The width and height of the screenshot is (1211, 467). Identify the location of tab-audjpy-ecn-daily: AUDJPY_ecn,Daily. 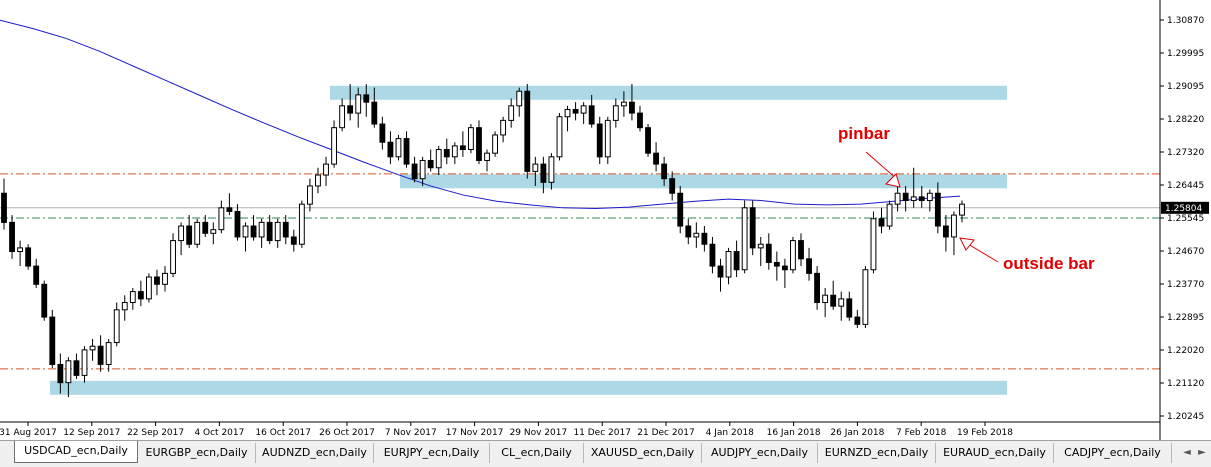
(760, 453).